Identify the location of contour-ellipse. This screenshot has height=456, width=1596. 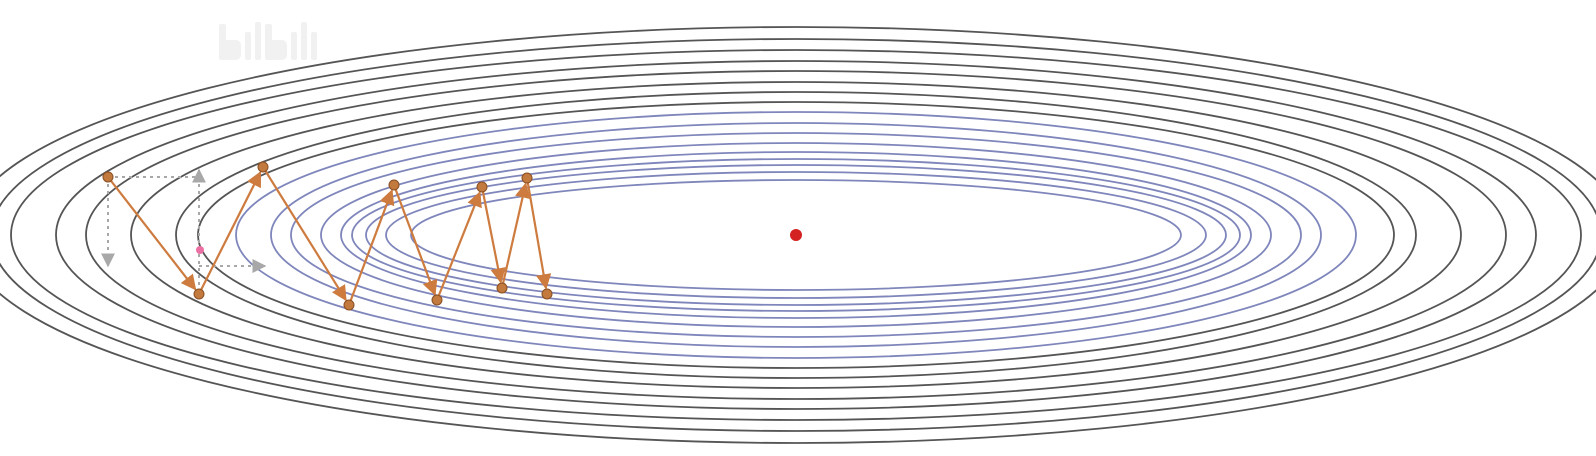
(796, 235).